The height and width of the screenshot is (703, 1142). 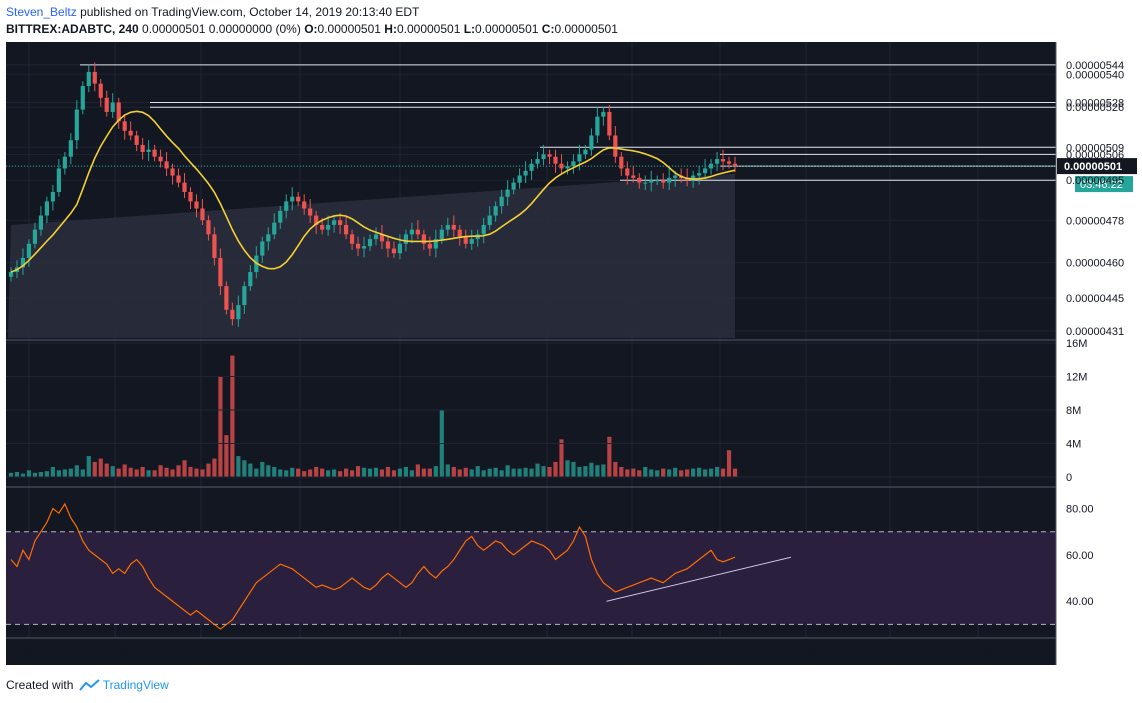 What do you see at coordinates (1095, 148) in the screenshot?
I see `price-tick-label: 0.00000509` at bounding box center [1095, 148].